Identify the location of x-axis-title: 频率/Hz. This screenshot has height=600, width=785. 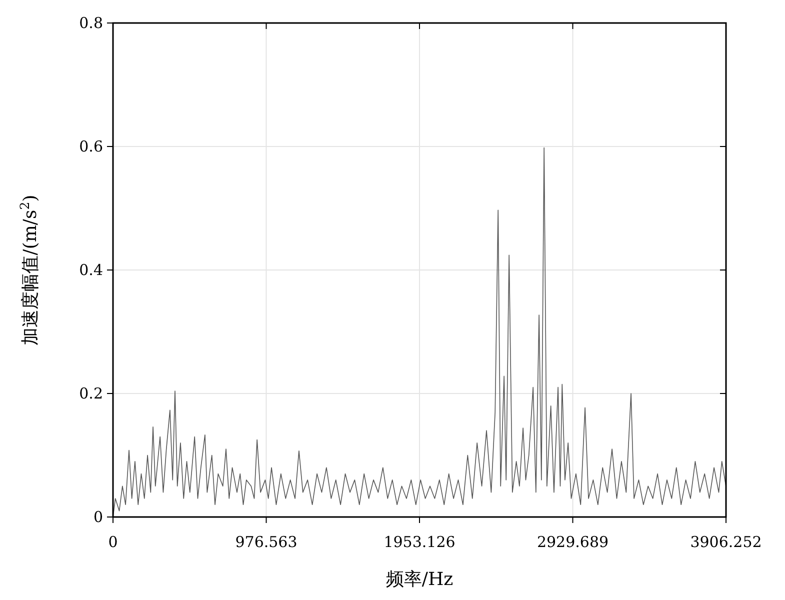
(420, 579).